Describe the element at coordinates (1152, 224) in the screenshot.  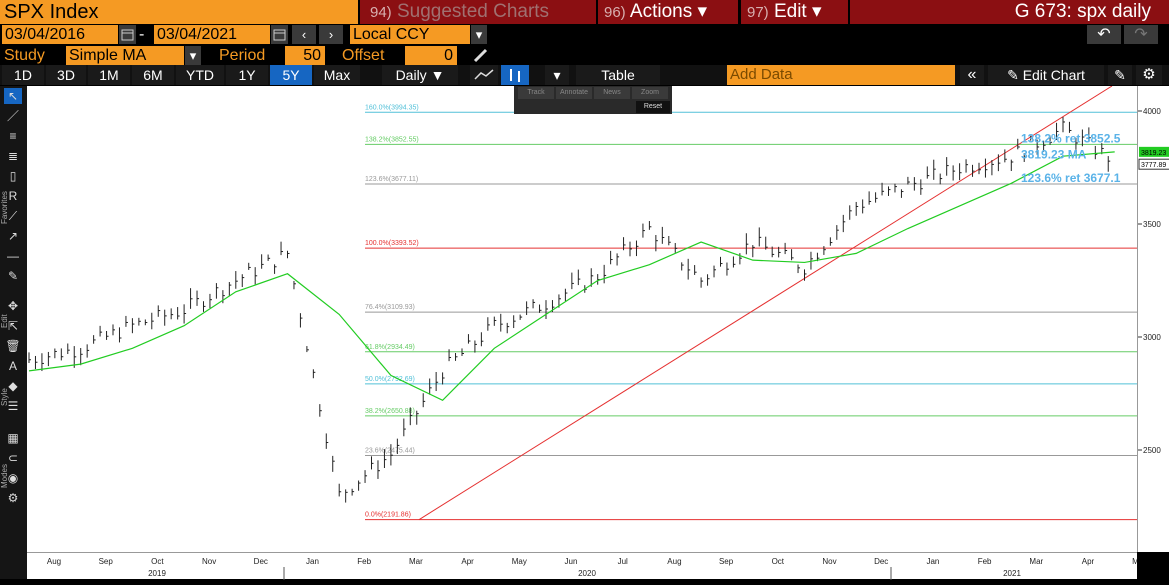
I see `y-tick-label: 3500` at that location.